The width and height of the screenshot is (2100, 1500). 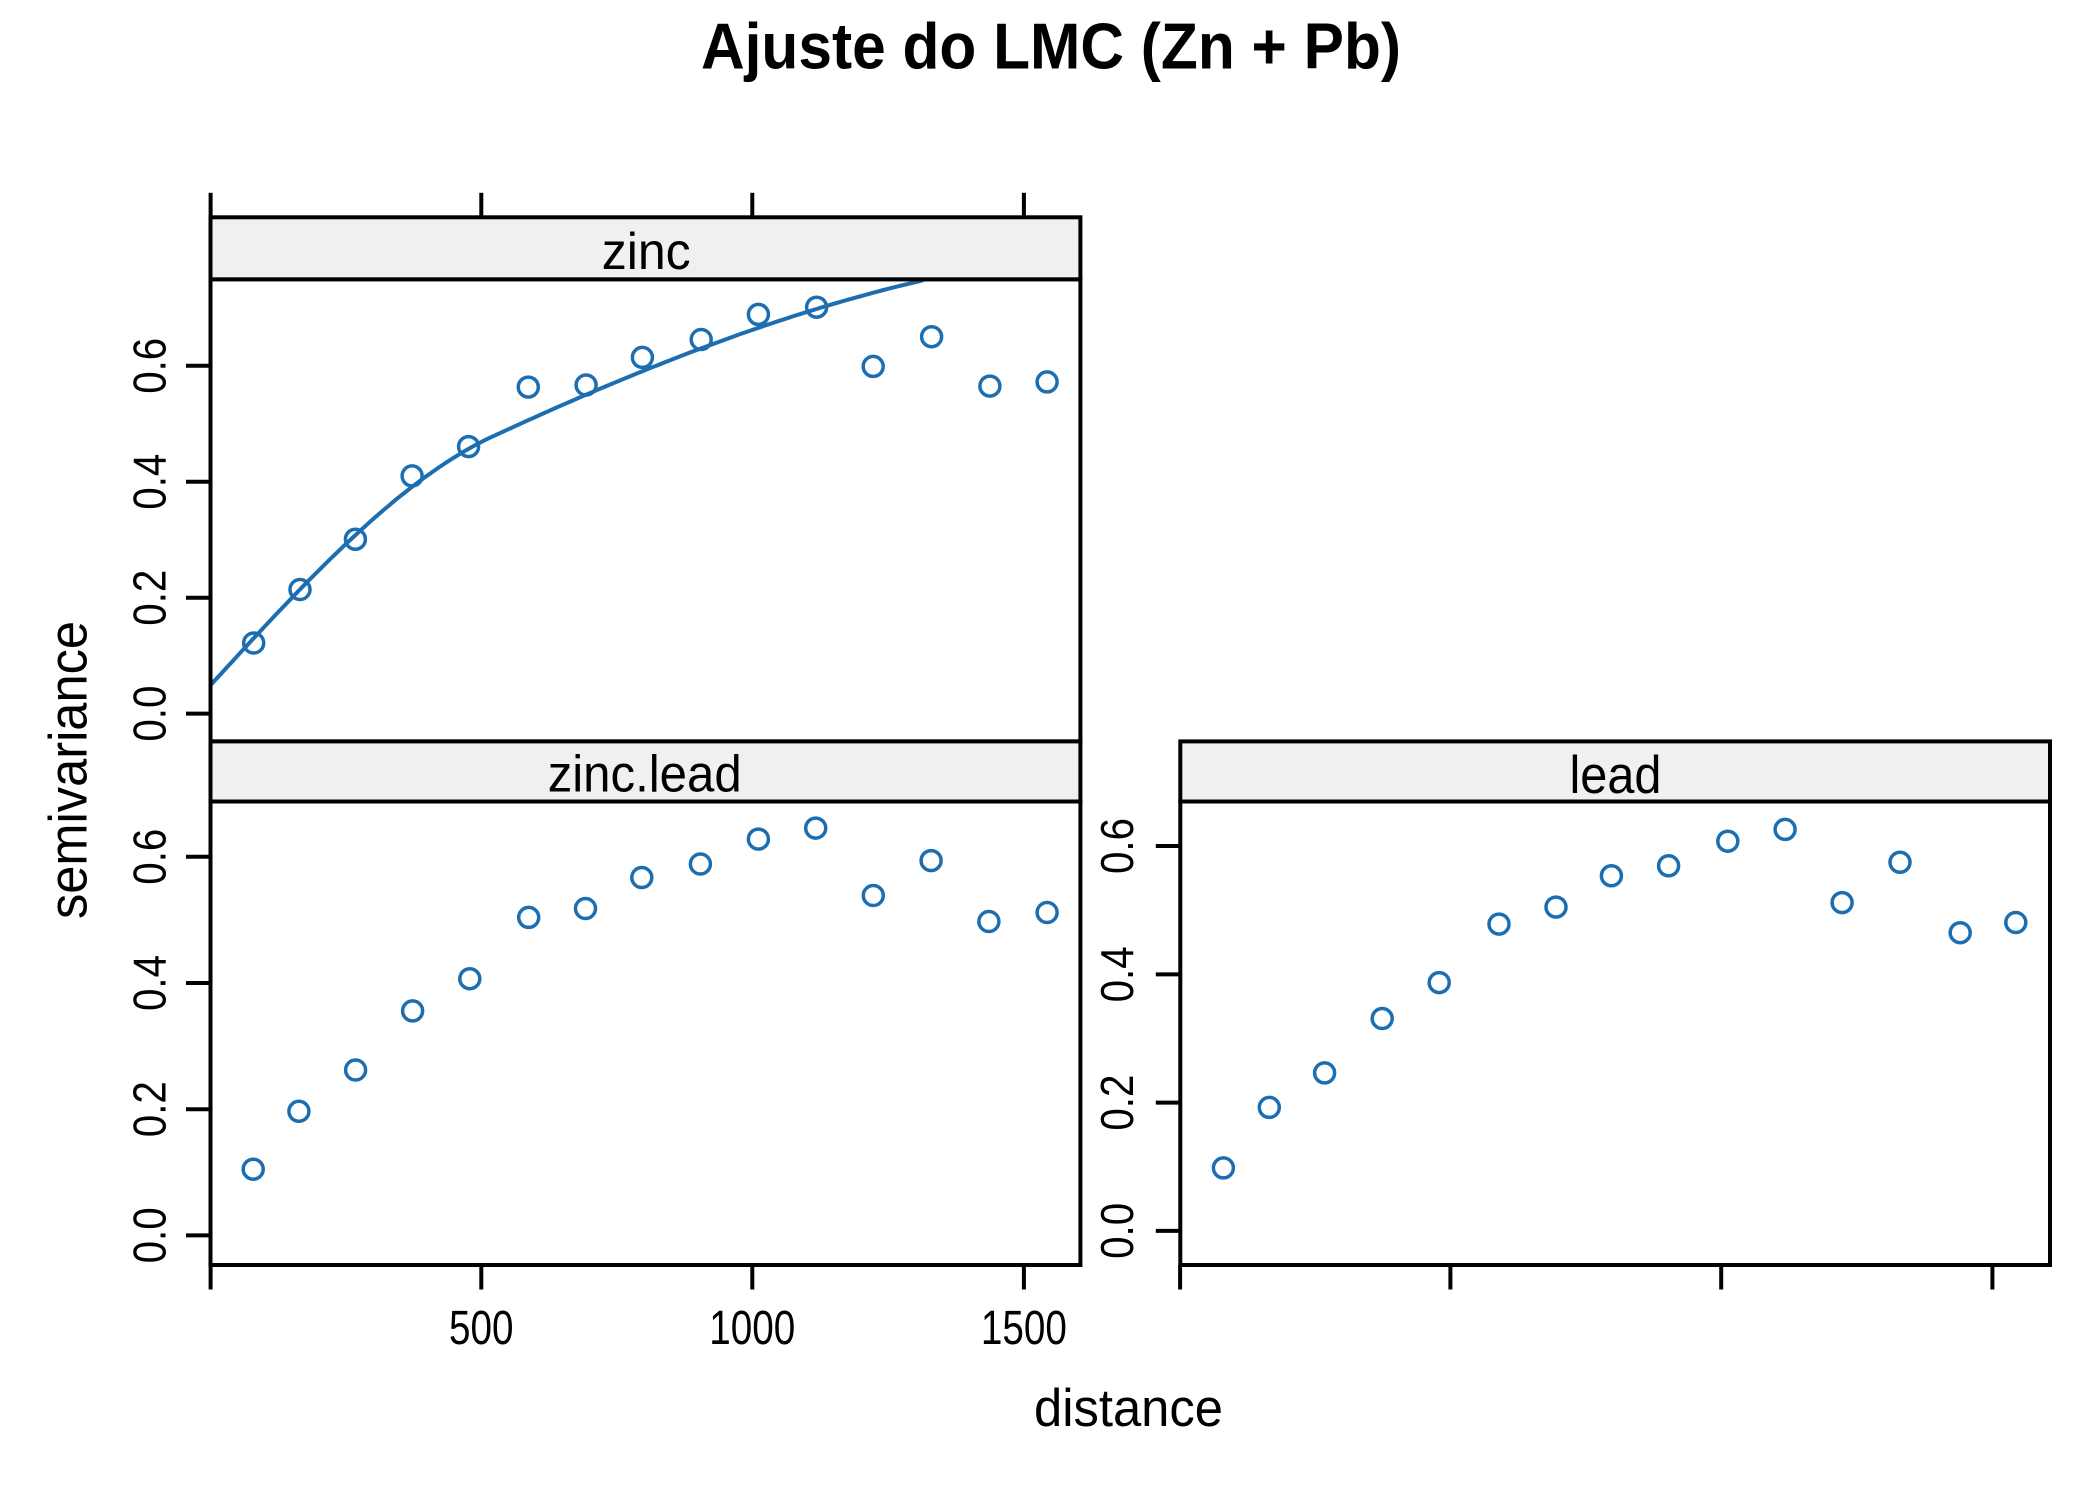 What do you see at coordinates (646, 252) in the screenshot?
I see `svg-text: zinc` at bounding box center [646, 252].